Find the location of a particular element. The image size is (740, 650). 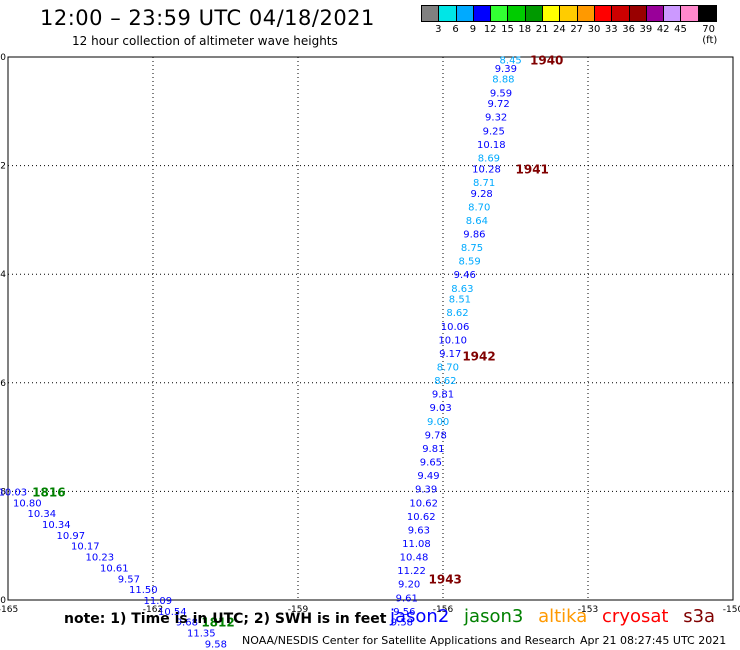

legend-label: 70 (ft) is located at coordinates (710, 35).